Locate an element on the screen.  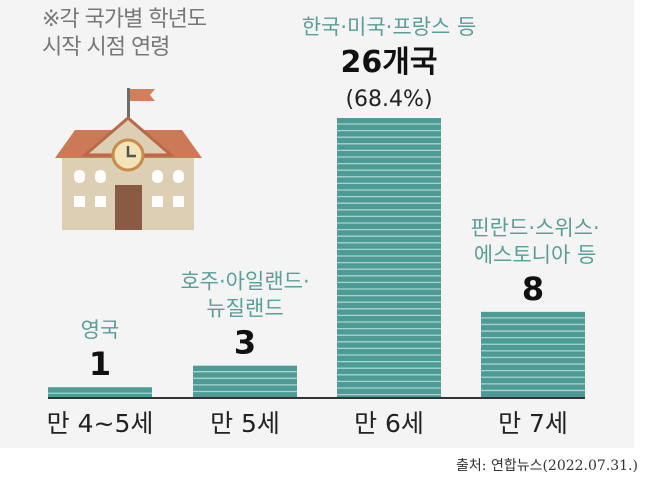
data-label: 3 is located at coordinates (245, 343).